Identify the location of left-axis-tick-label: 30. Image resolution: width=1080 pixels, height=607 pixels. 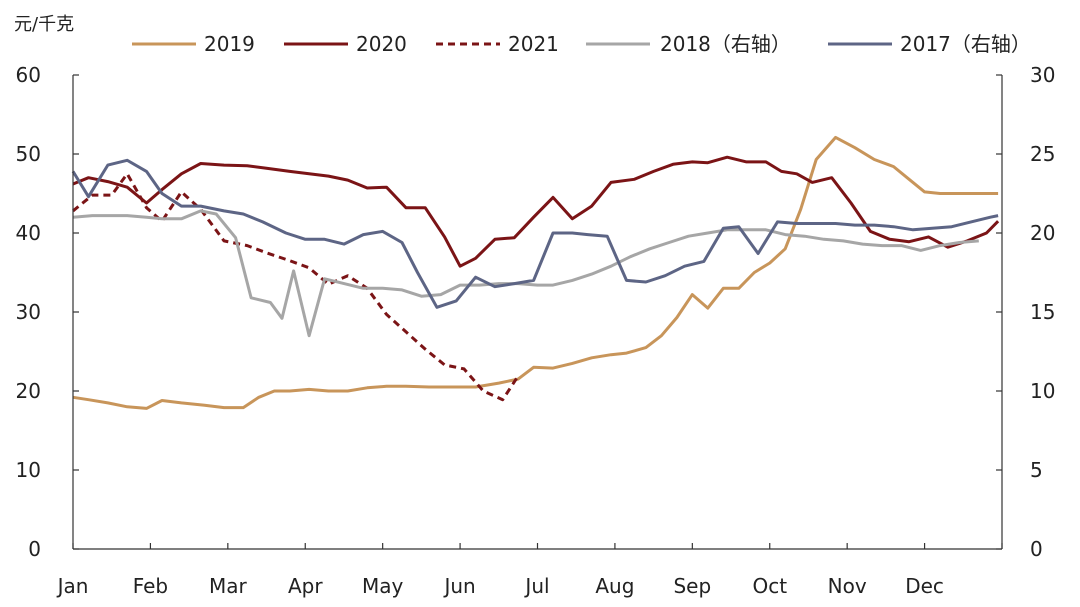
(28, 312).